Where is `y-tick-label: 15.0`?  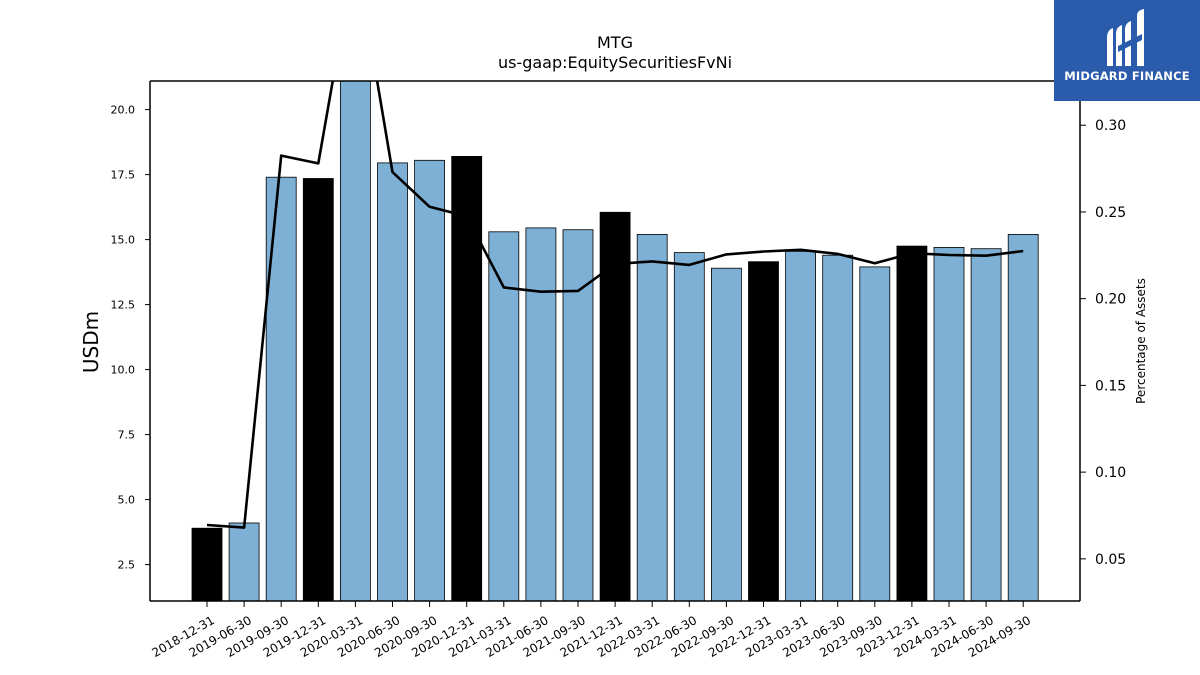
y-tick-label: 15.0 is located at coordinates (123, 240).